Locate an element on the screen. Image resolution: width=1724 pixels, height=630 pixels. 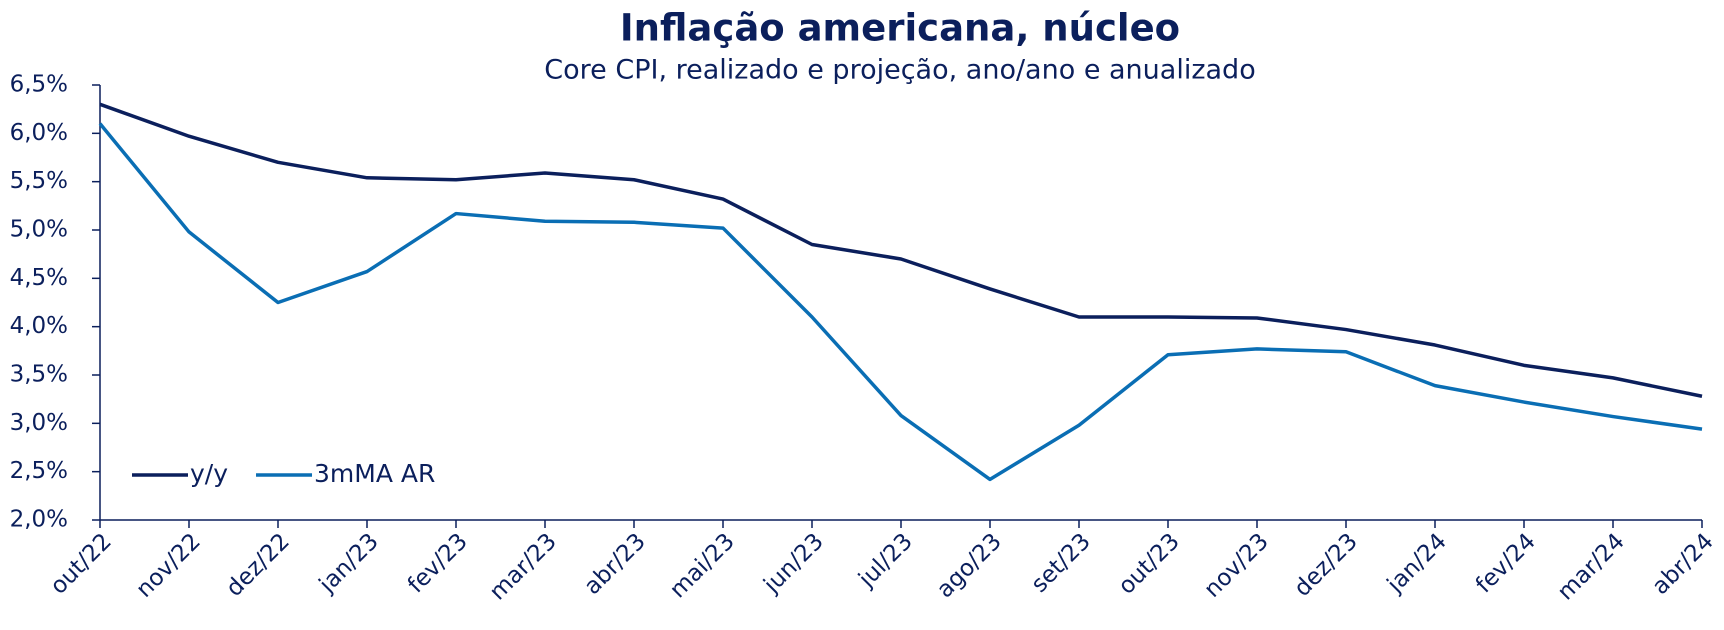
x-tick-label: dez/23 is located at coordinates (1325, 564).